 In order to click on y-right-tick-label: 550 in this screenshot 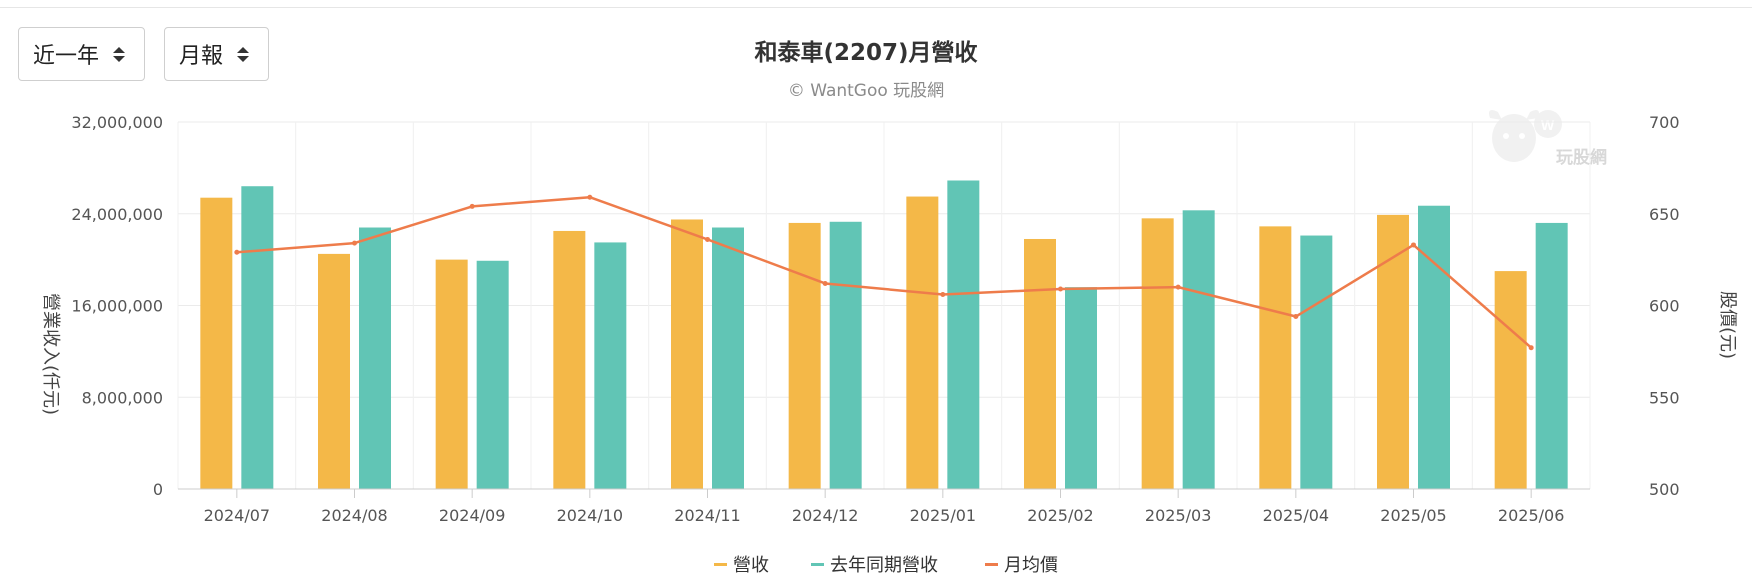, I will do `click(1664, 397)`.